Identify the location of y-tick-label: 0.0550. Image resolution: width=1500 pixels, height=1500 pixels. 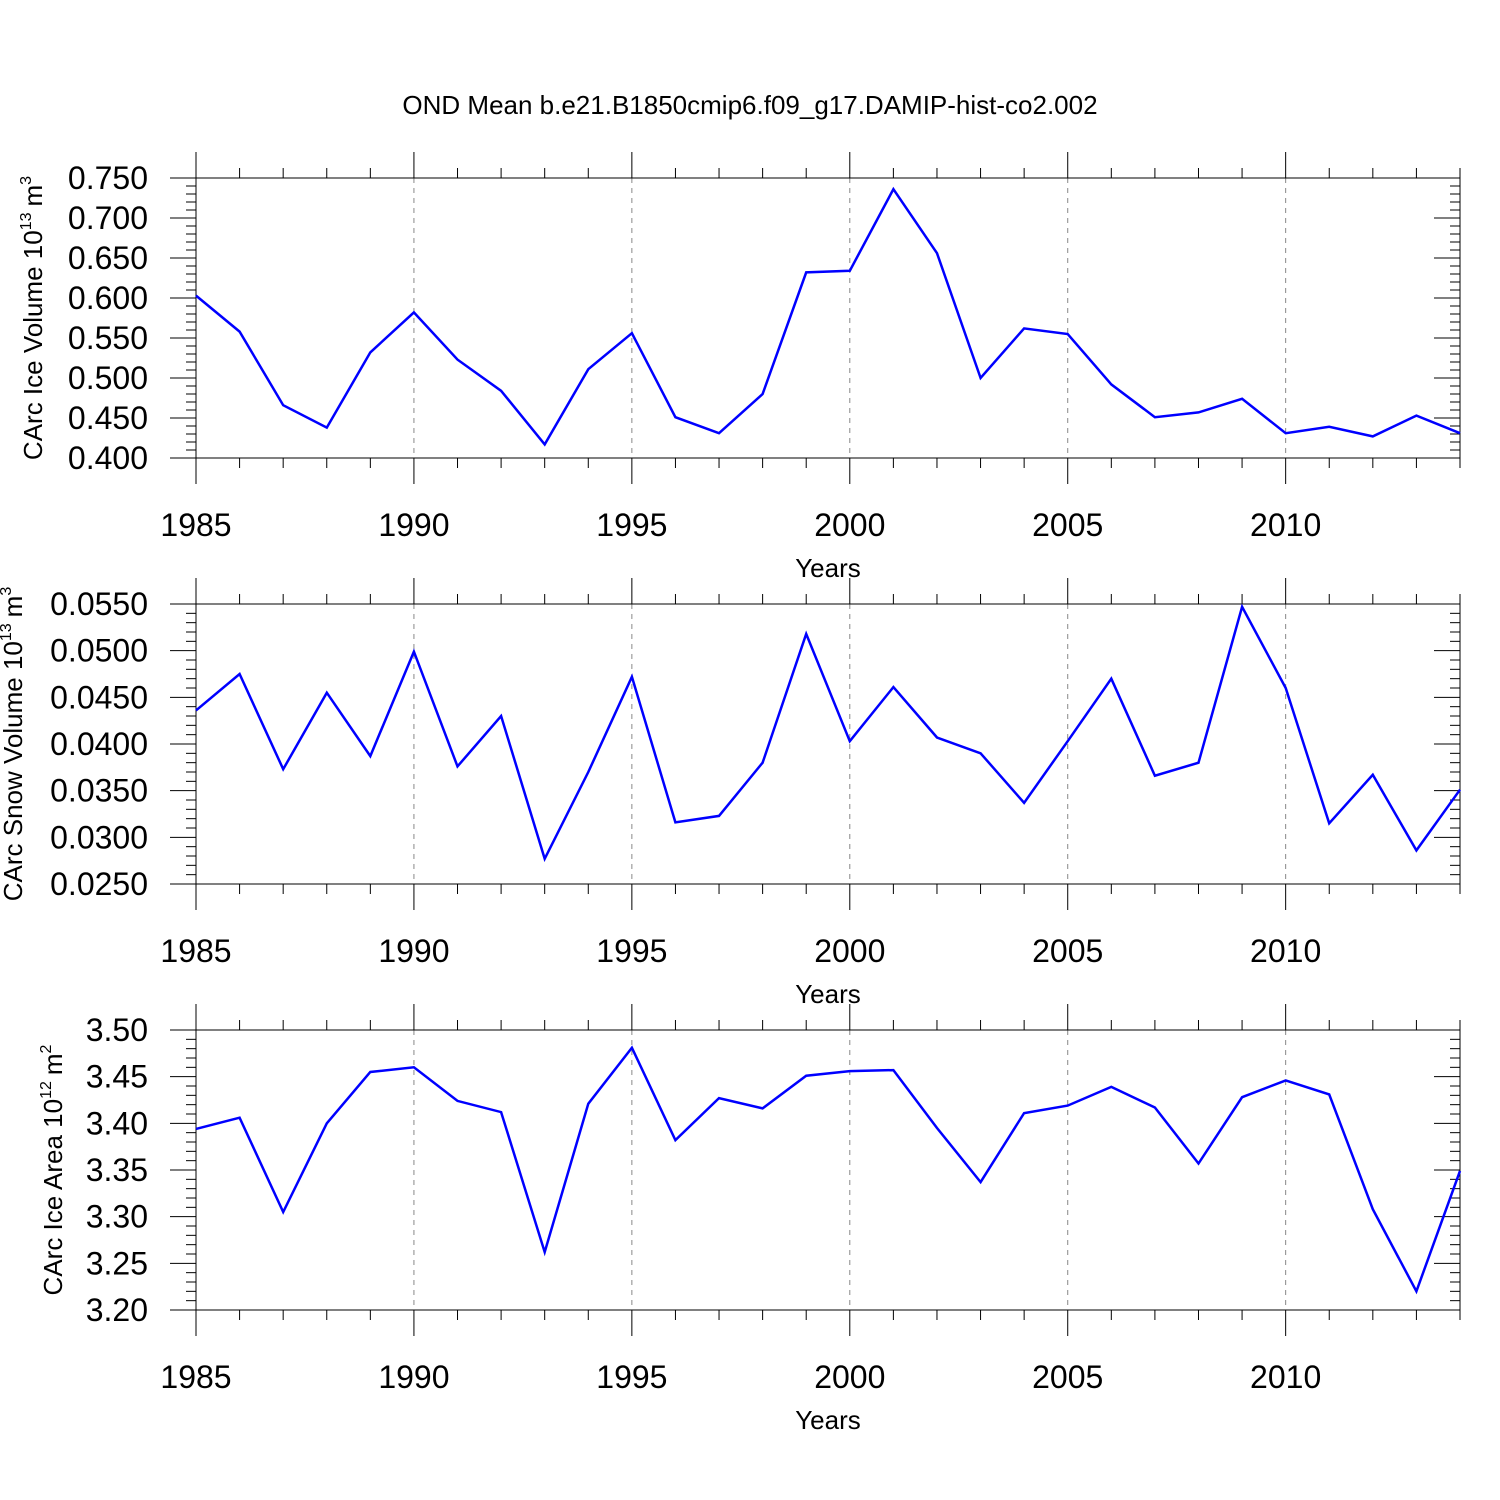
(99, 604).